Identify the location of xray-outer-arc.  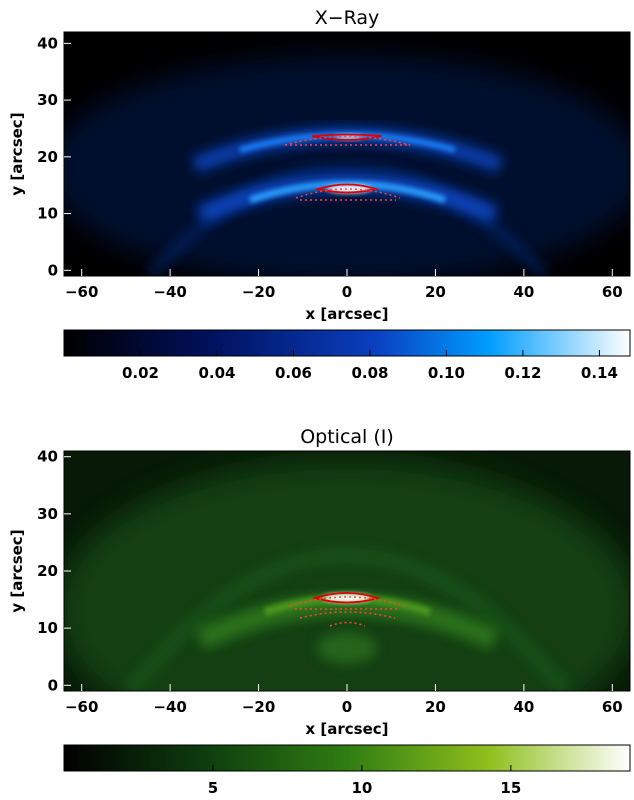
(347, 219).